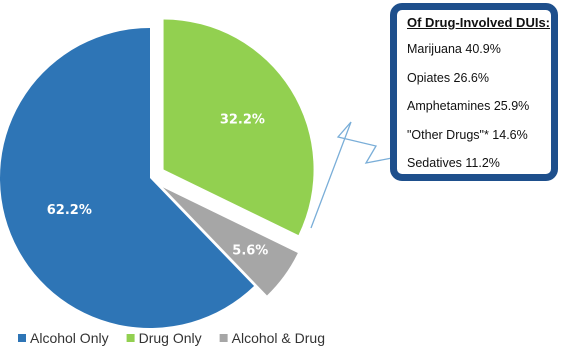 This screenshot has width=569, height=354. I want to click on breakdown-item: "Other Drugs"* 14.6%, so click(467, 134).